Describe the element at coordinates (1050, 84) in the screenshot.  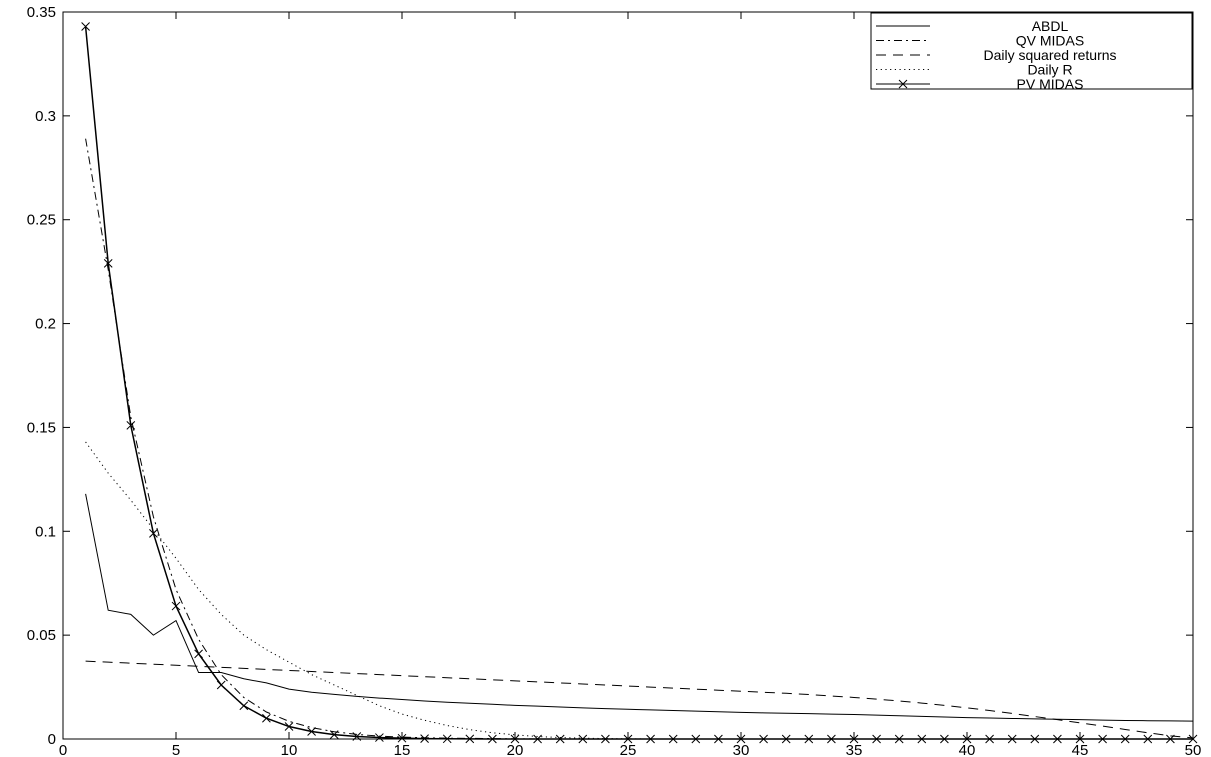
I see `legend-label: PV MIDAS` at that location.